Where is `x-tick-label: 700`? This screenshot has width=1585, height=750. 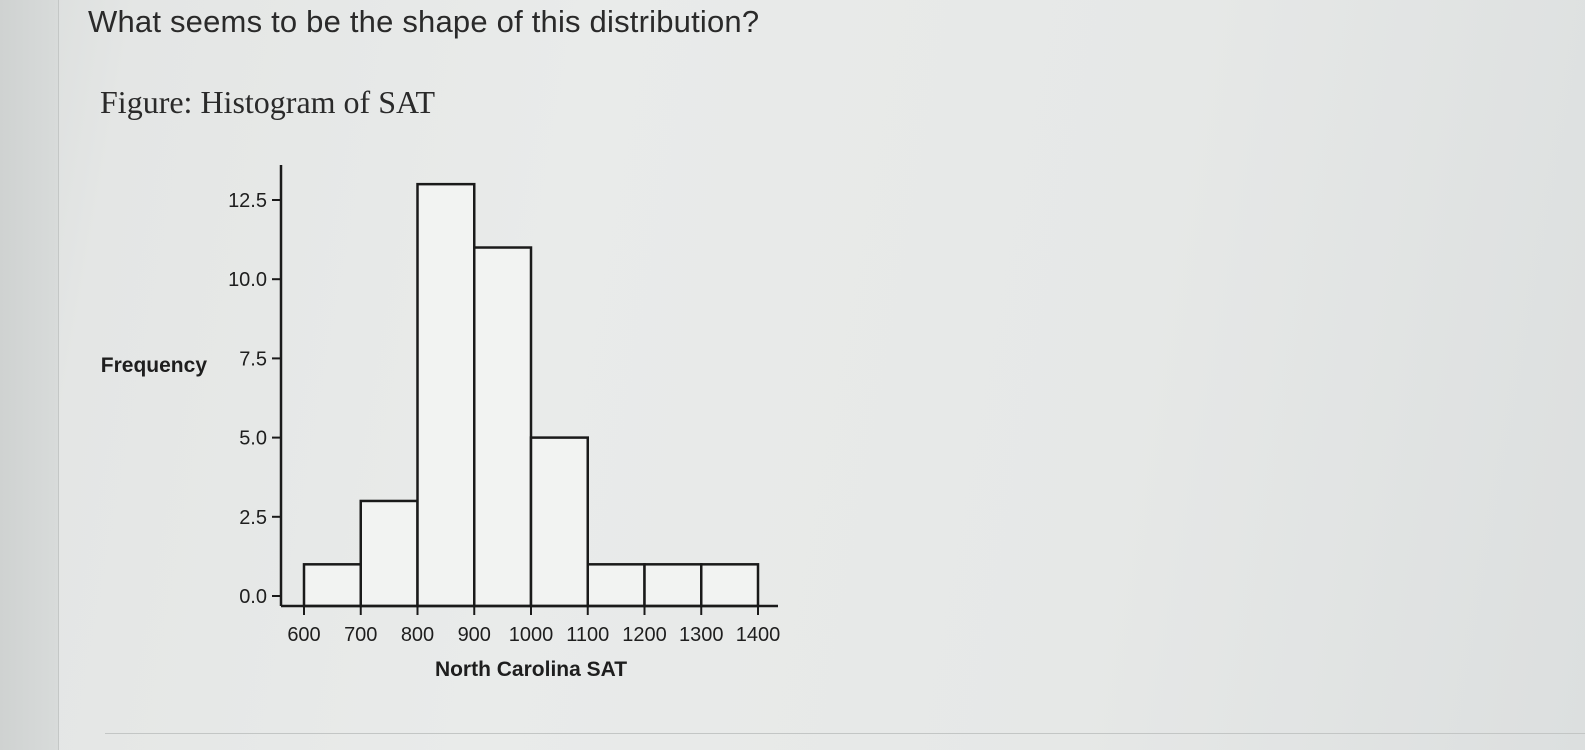
x-tick-label: 700 is located at coordinates (360, 635).